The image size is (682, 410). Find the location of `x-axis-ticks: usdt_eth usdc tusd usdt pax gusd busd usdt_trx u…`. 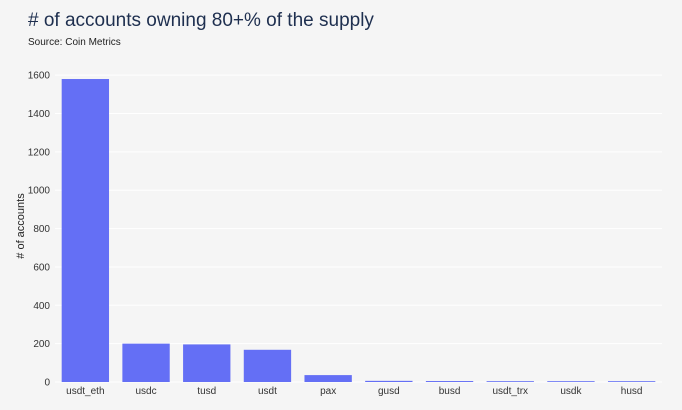

x-axis-ticks: usdt_eth usdc tusd usdt pax gusd busd usdt_trx u… is located at coordinates (354, 391).